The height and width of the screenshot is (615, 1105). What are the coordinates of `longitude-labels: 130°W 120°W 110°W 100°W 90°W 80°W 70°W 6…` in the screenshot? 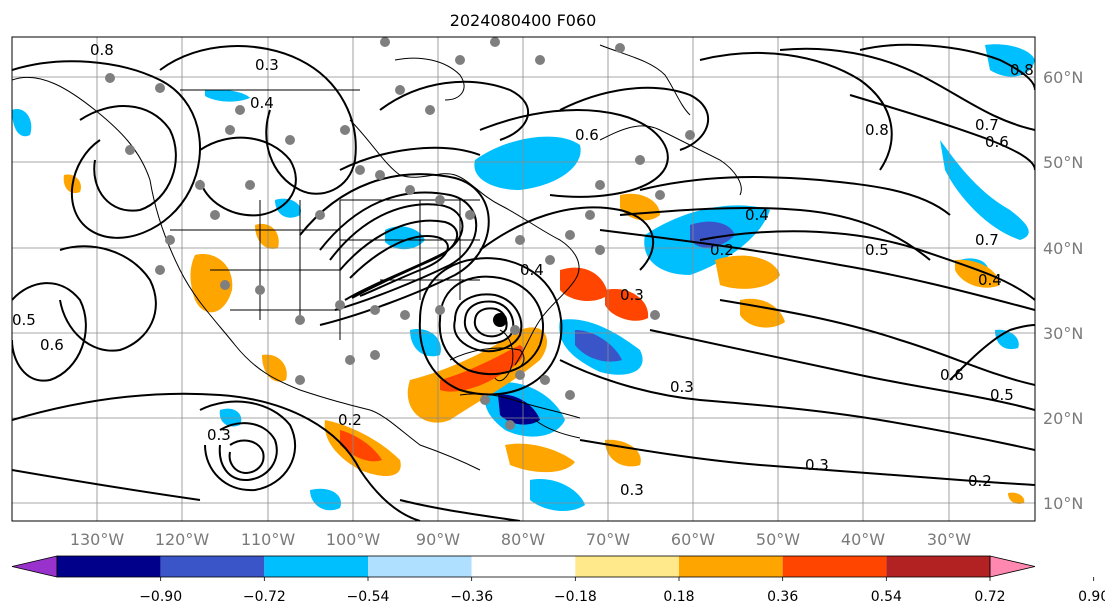 It's located at (520, 539).